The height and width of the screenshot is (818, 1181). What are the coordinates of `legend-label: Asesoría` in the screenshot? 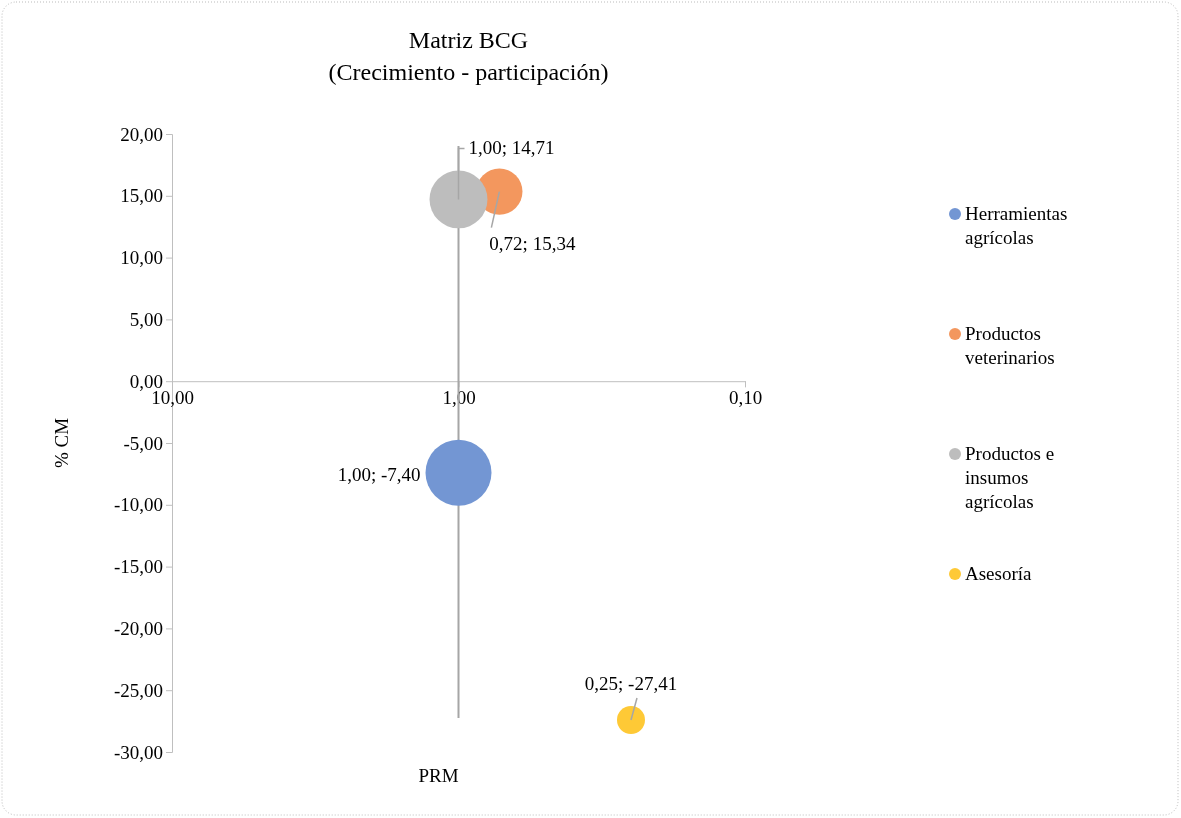 It's located at (999, 573).